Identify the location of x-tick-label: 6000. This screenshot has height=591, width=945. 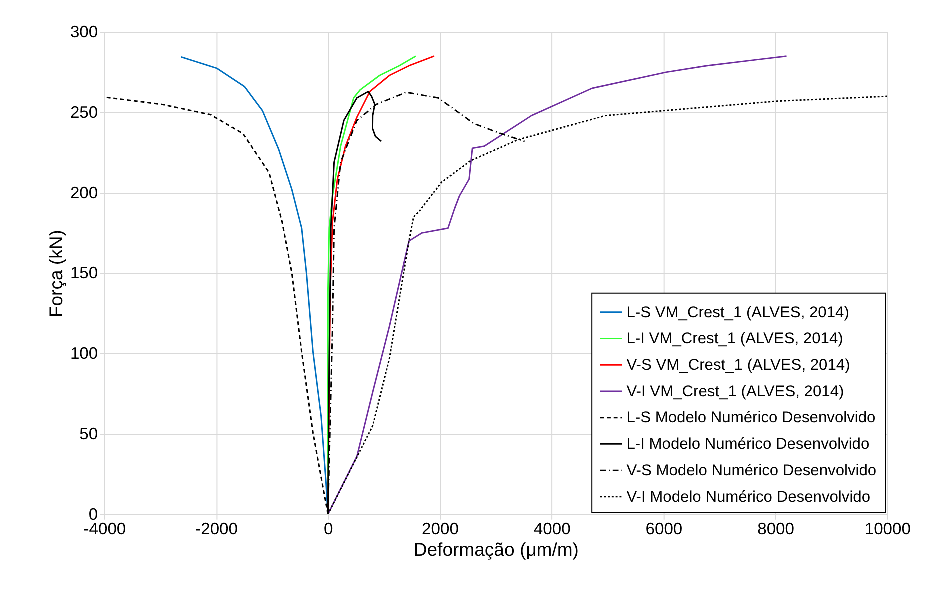
(664, 529).